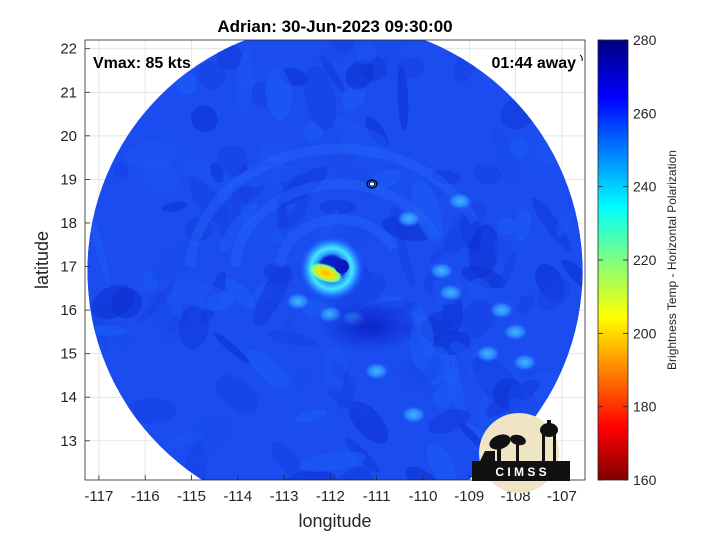 This screenshot has width=720, height=540. I want to click on x-tick-label: -110, so click(423, 496).